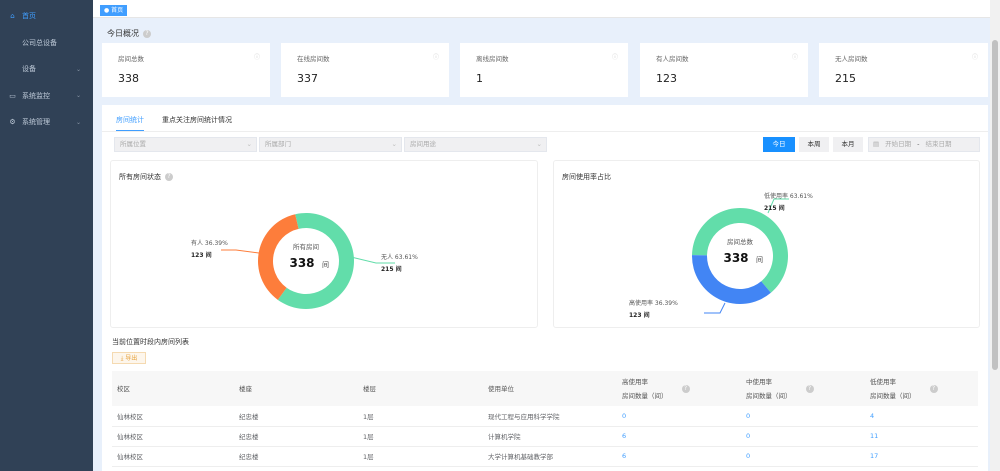  I want to click on sidebar-item-label: 公司总设备, so click(39, 42).